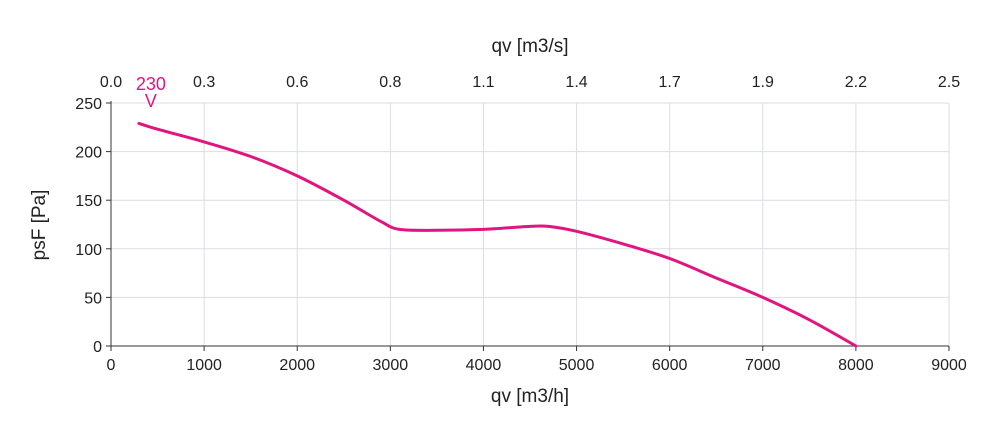 This screenshot has height=440, width=1000. Describe the element at coordinates (391, 365) in the screenshot. I see `x-tick-label: 3000` at that location.